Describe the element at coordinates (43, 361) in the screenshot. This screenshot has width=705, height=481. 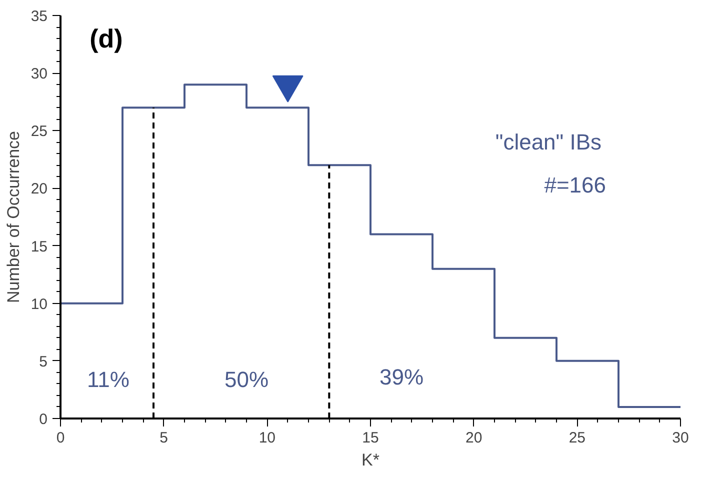
I see `y-tick-label: 5` at that location.